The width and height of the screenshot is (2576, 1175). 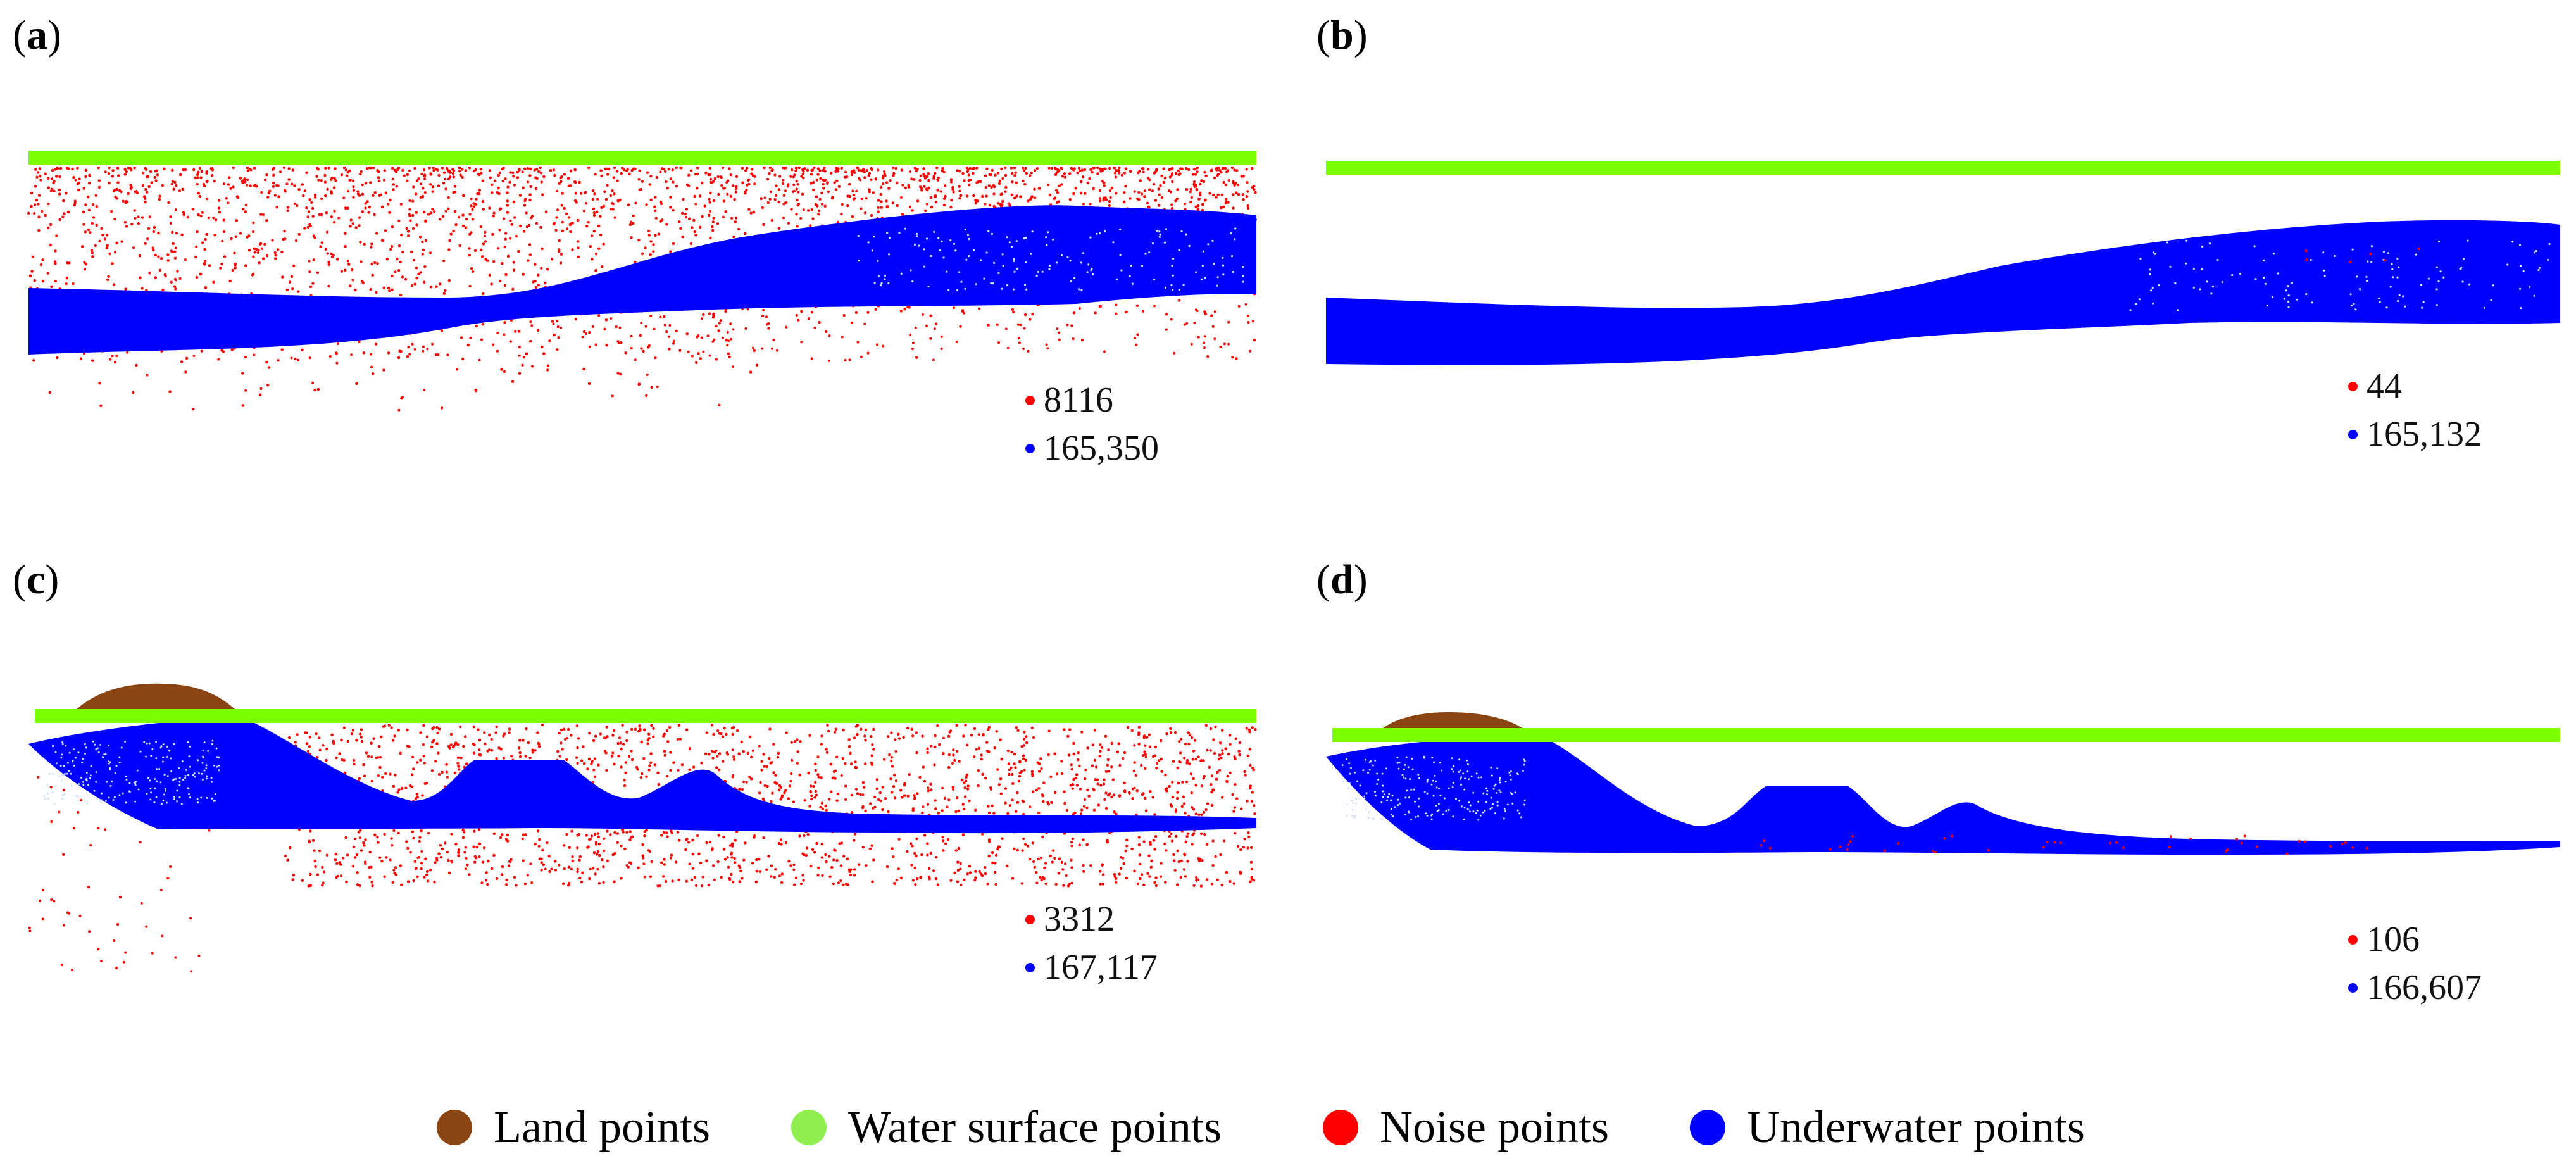 What do you see at coordinates (36, 579) in the screenshot?
I see `panel-label: (c)` at bounding box center [36, 579].